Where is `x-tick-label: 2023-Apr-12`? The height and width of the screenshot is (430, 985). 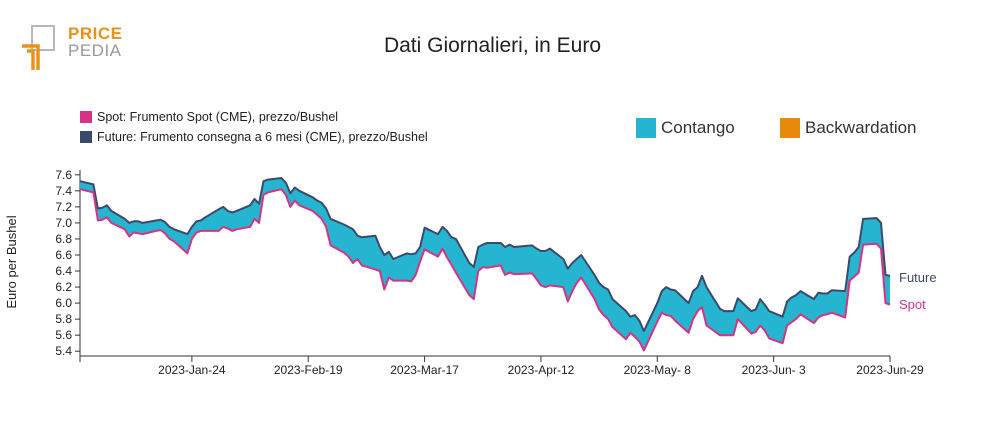 x-tick-label: 2023-Apr-12 is located at coordinates (541, 370).